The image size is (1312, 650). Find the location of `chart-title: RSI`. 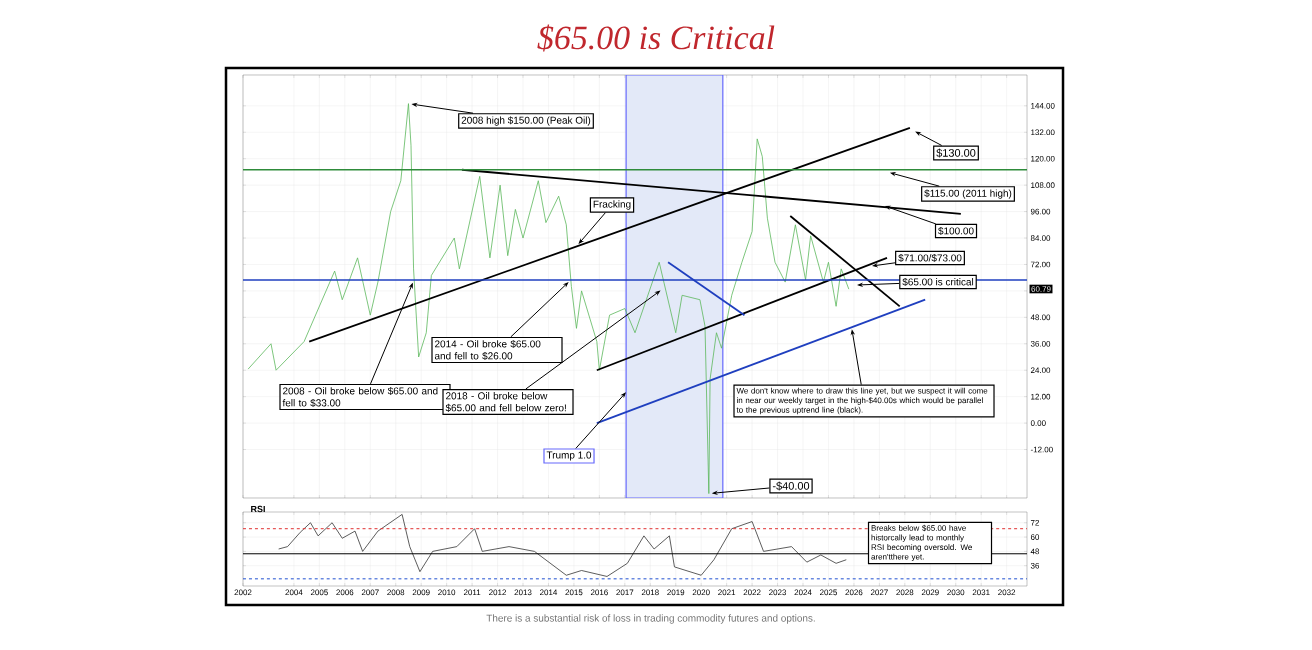

chart-title: RSI is located at coordinates (258, 509).